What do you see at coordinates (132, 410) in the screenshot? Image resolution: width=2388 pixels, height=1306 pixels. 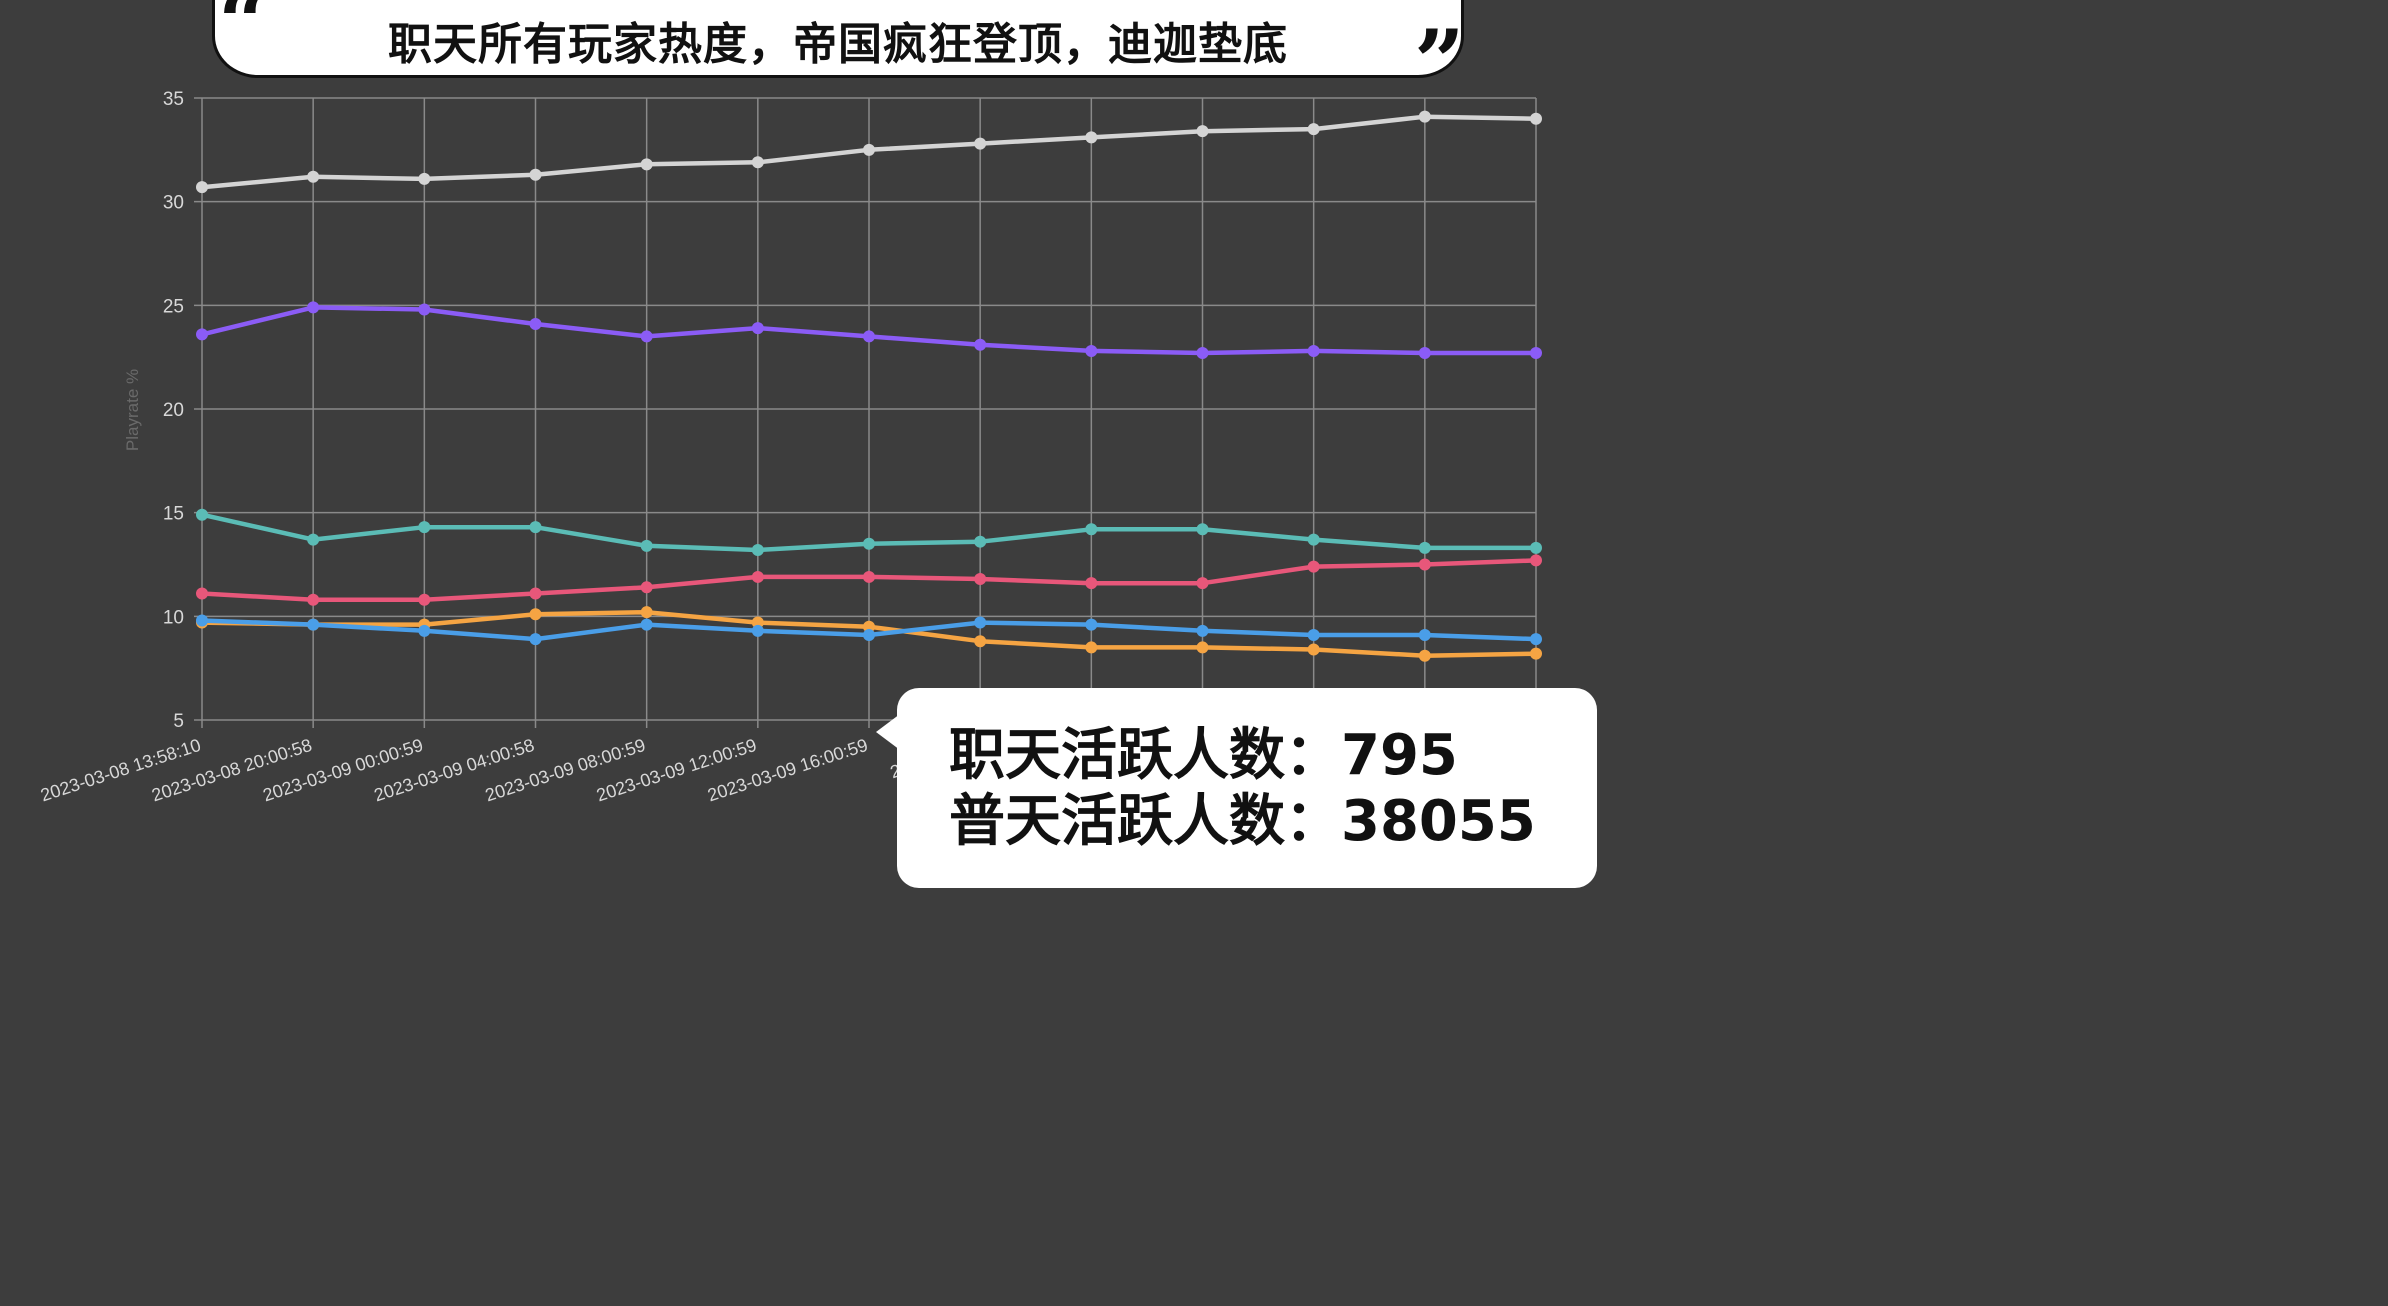 I see `y-axis-label: Playrate %` at bounding box center [132, 410].